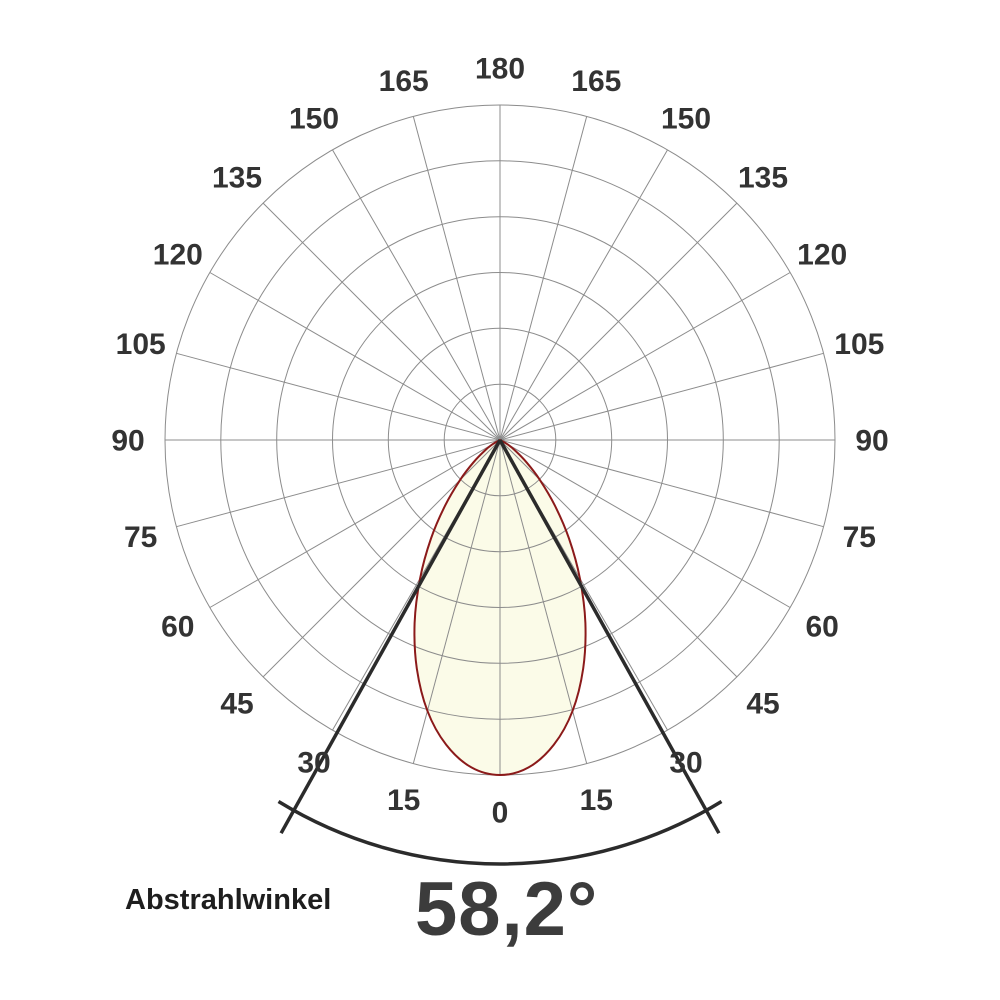 This screenshot has height=1000, width=1000. Describe the element at coordinates (228, 900) in the screenshot. I see `beam-angle-caption-label: Abstrahlwinkel` at that location.